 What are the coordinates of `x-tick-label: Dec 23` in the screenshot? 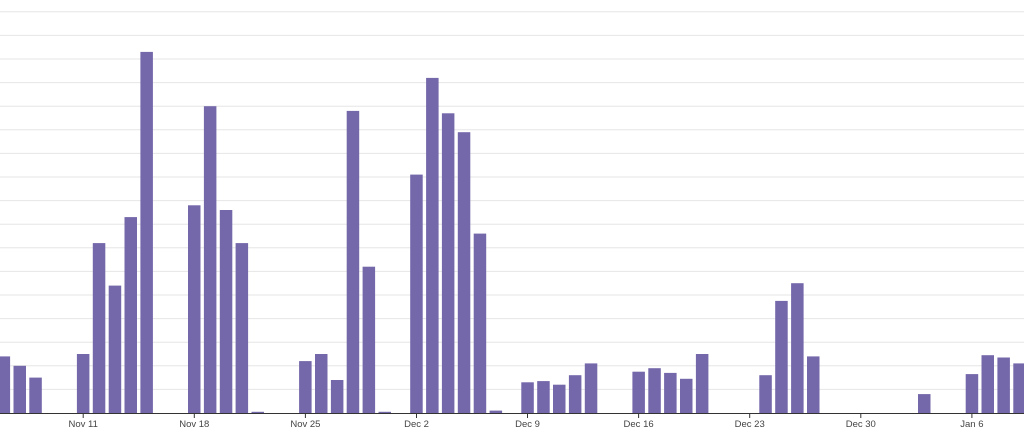 It's located at (750, 424).